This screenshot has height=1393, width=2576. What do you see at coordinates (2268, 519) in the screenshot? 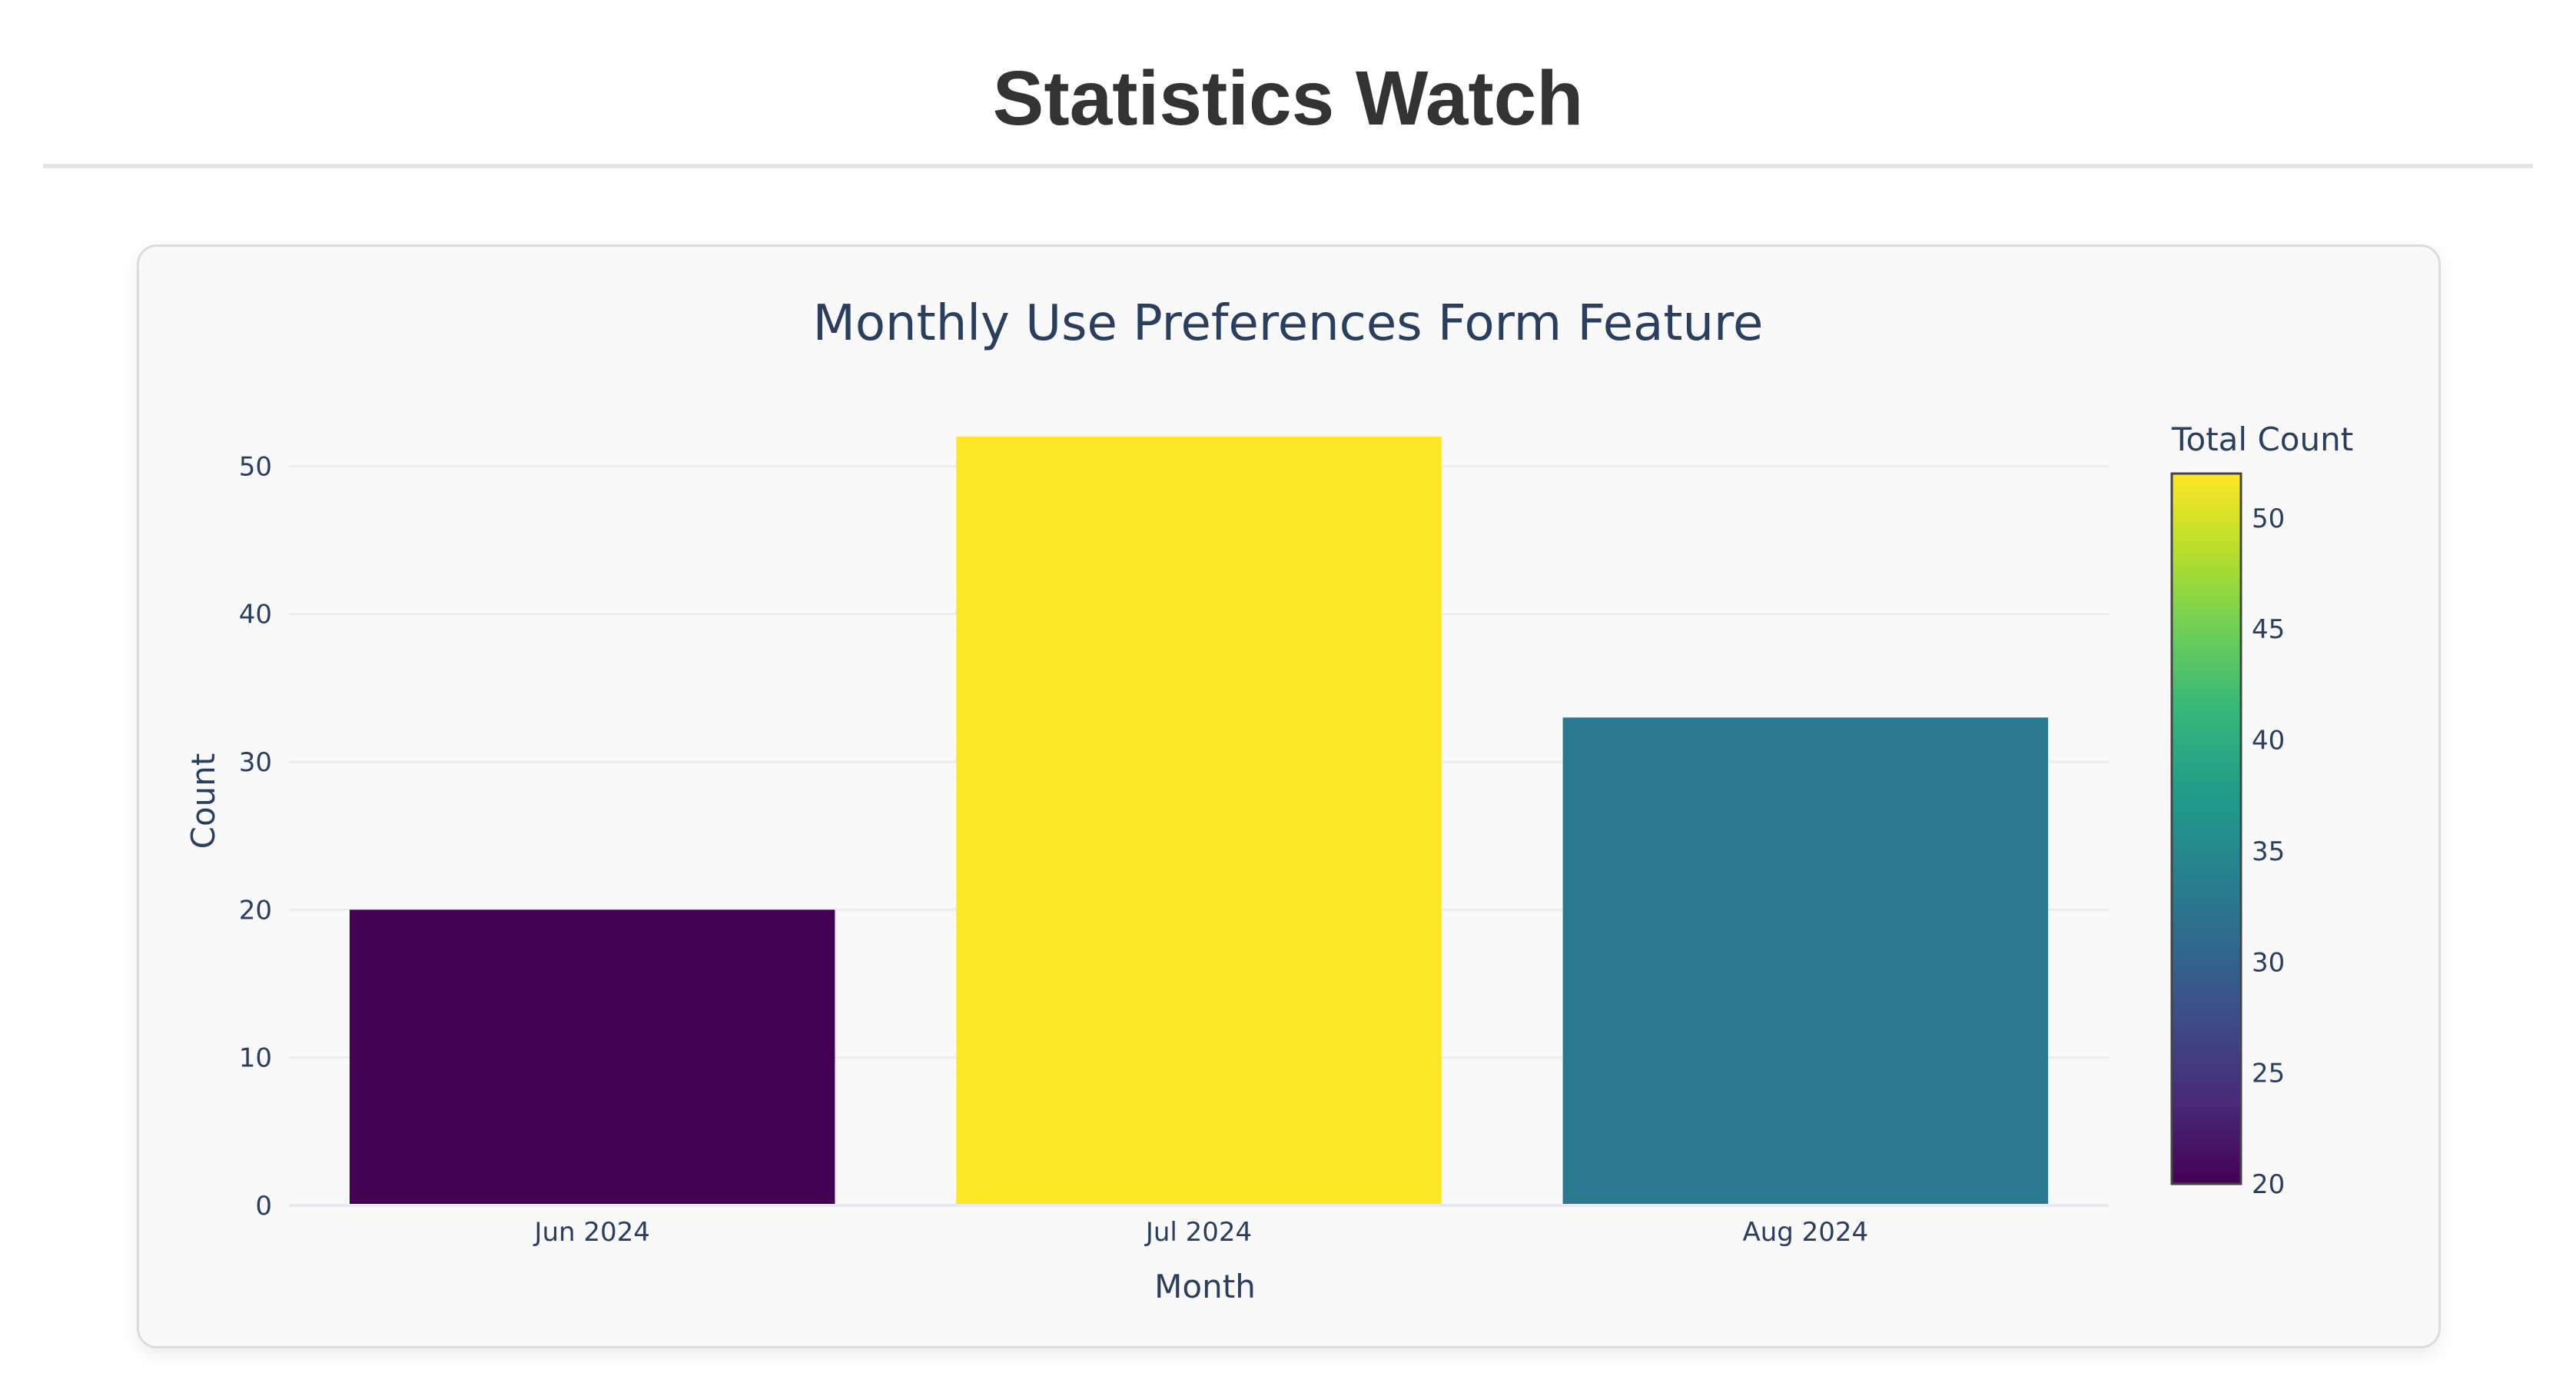
I see `colorbar-tick-label: 50` at bounding box center [2268, 519].